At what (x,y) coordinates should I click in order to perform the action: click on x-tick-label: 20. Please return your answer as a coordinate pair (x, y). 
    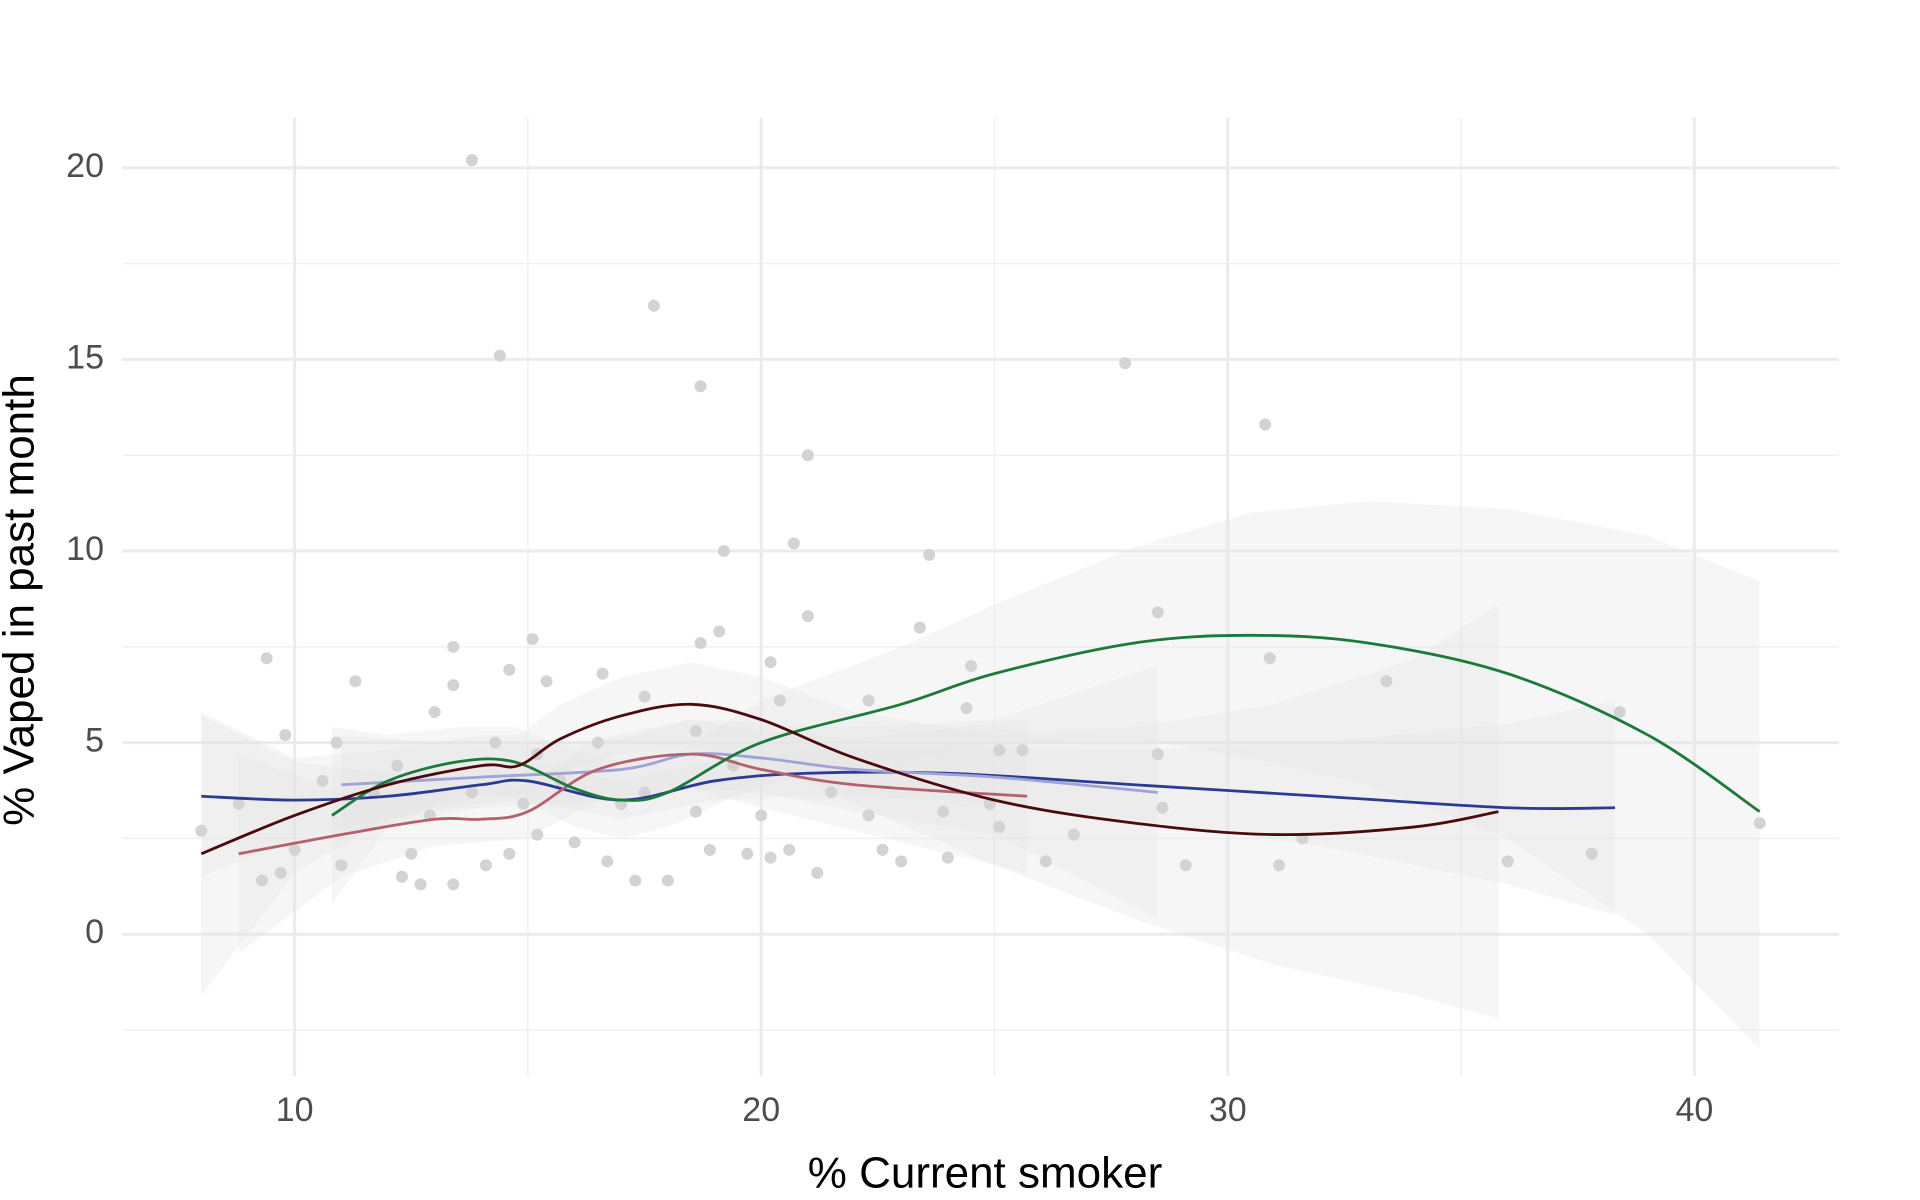
    Looking at the image, I should click on (761, 1110).